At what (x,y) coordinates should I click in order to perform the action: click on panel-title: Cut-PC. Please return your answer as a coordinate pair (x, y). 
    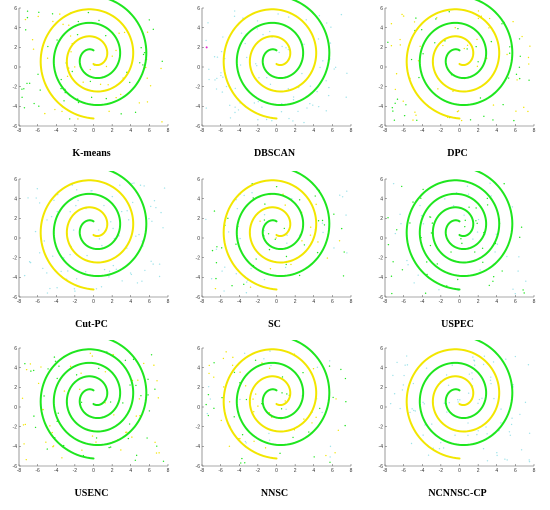
    Looking at the image, I should click on (91, 324).